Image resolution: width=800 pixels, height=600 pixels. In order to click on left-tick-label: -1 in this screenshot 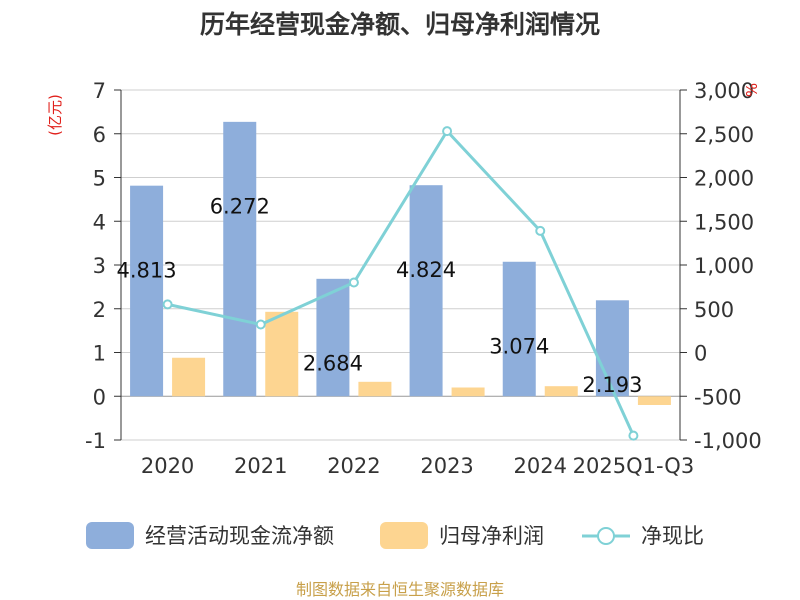, I will do `click(95, 441)`.